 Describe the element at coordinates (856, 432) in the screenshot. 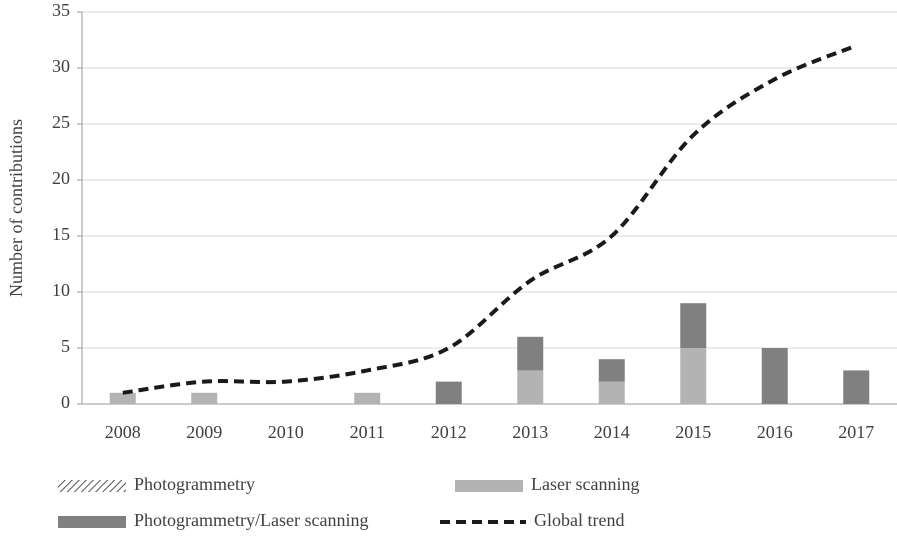

I see `x-tick-label: 2017` at that location.